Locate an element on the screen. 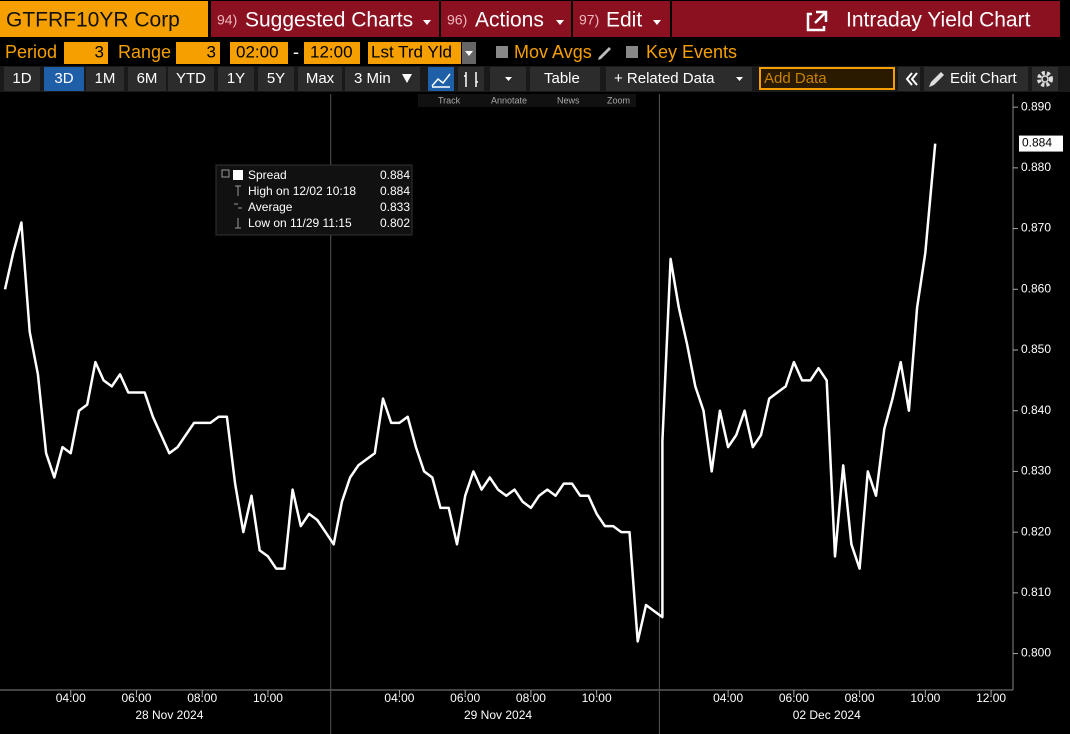 Image resolution: width=1070 pixels, height=734 pixels. span-label: YTD is located at coordinates (191, 78).